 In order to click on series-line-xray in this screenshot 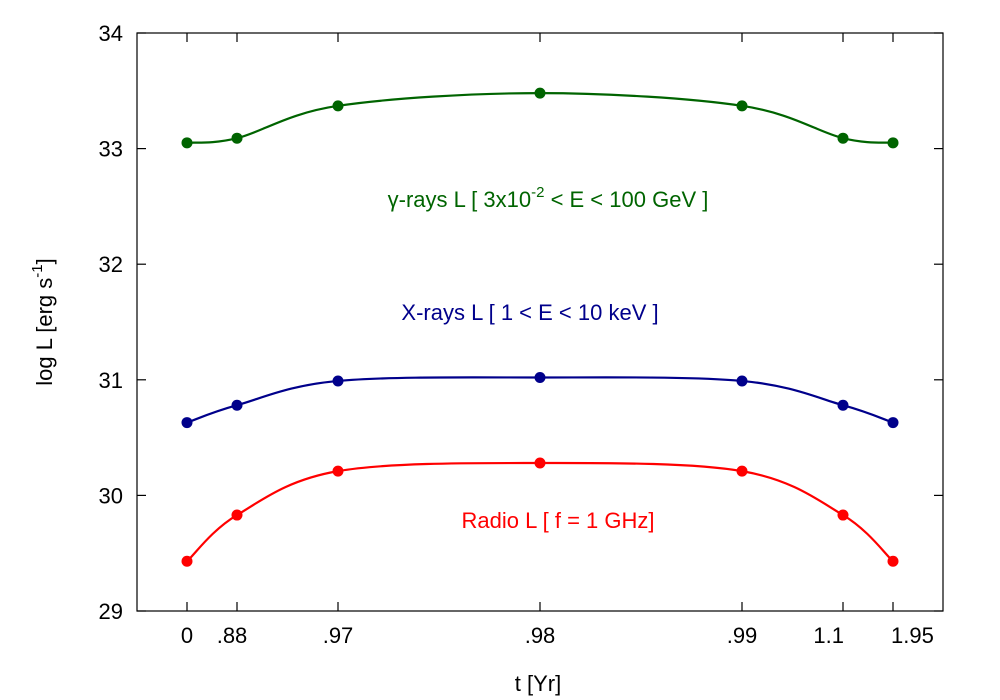, I will do `click(540, 400)`.